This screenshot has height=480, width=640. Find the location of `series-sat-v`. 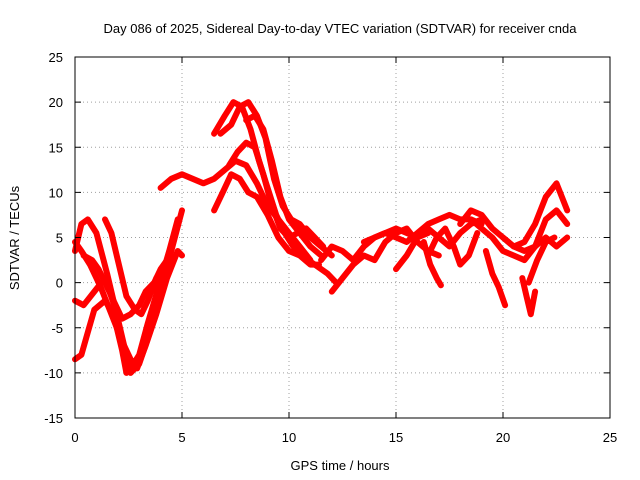

series-sat-v is located at coordinates (495, 278).